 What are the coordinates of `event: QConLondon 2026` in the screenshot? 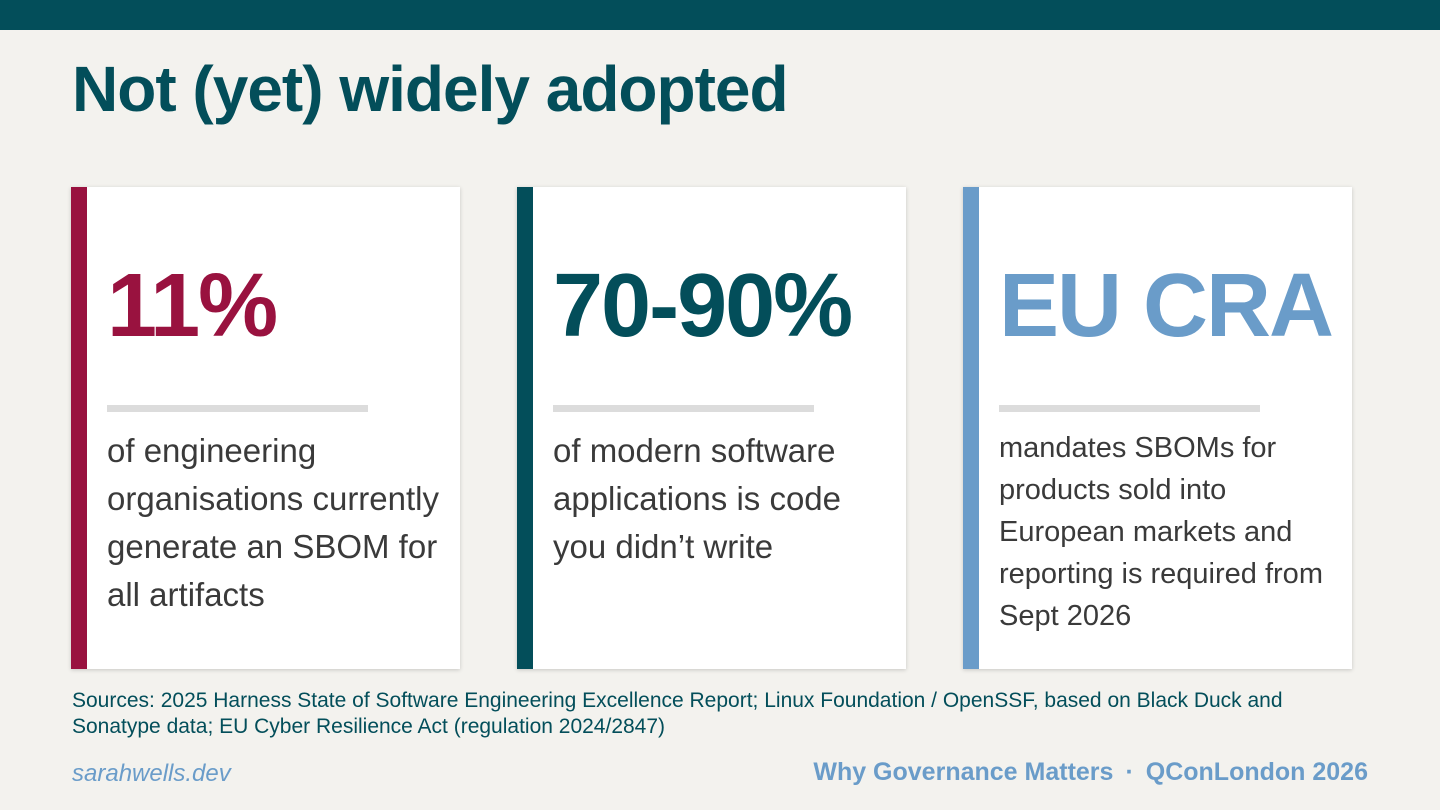 It's located at (1256, 772).